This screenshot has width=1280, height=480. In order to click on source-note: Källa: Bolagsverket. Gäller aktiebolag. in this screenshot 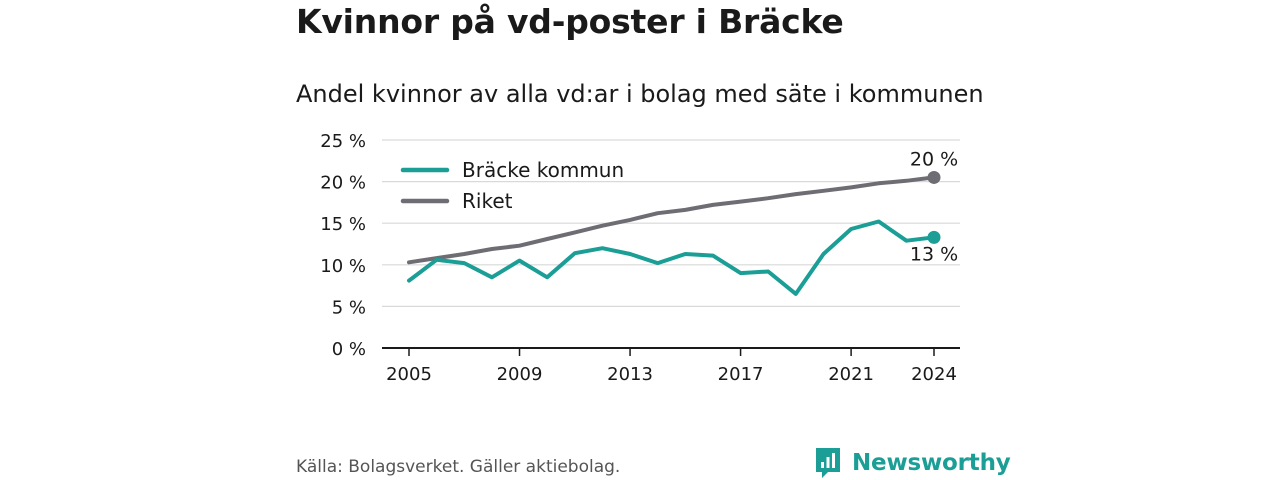, I will do `click(458, 467)`.